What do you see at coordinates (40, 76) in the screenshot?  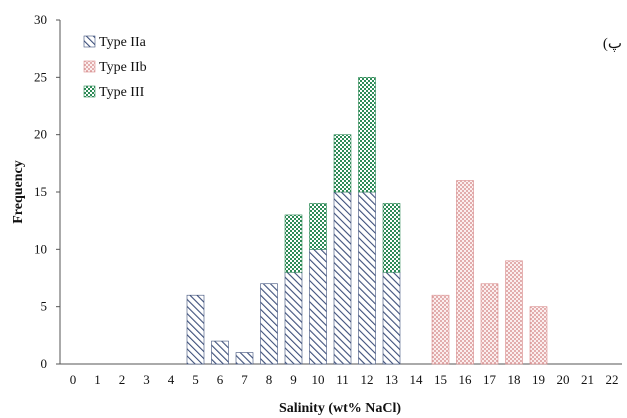 I see `y-tick-label: 25` at bounding box center [40, 76].